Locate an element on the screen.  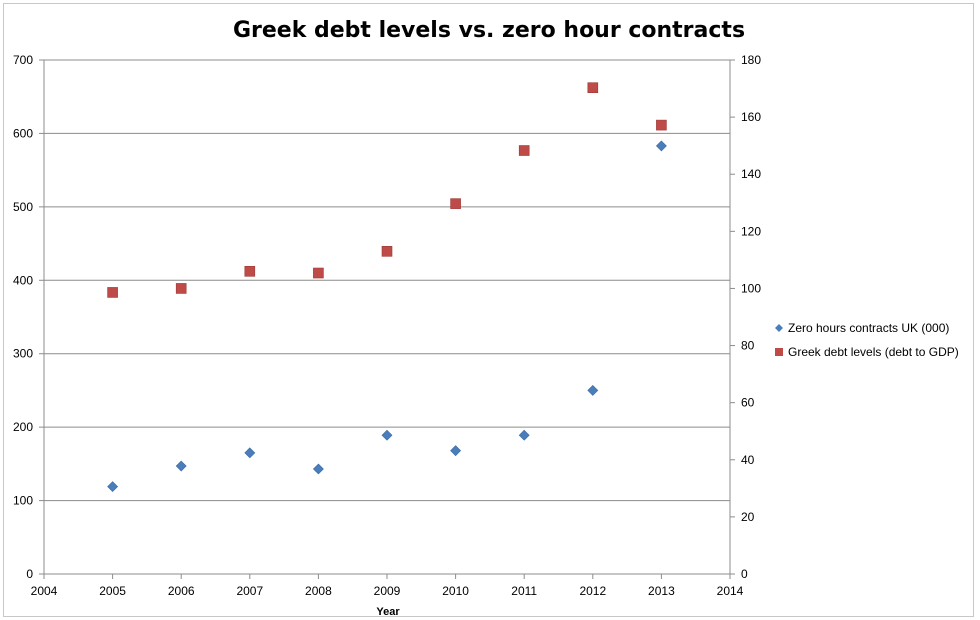
legend-label: Greek debt levels (debt to GDP) is located at coordinates (873, 352).